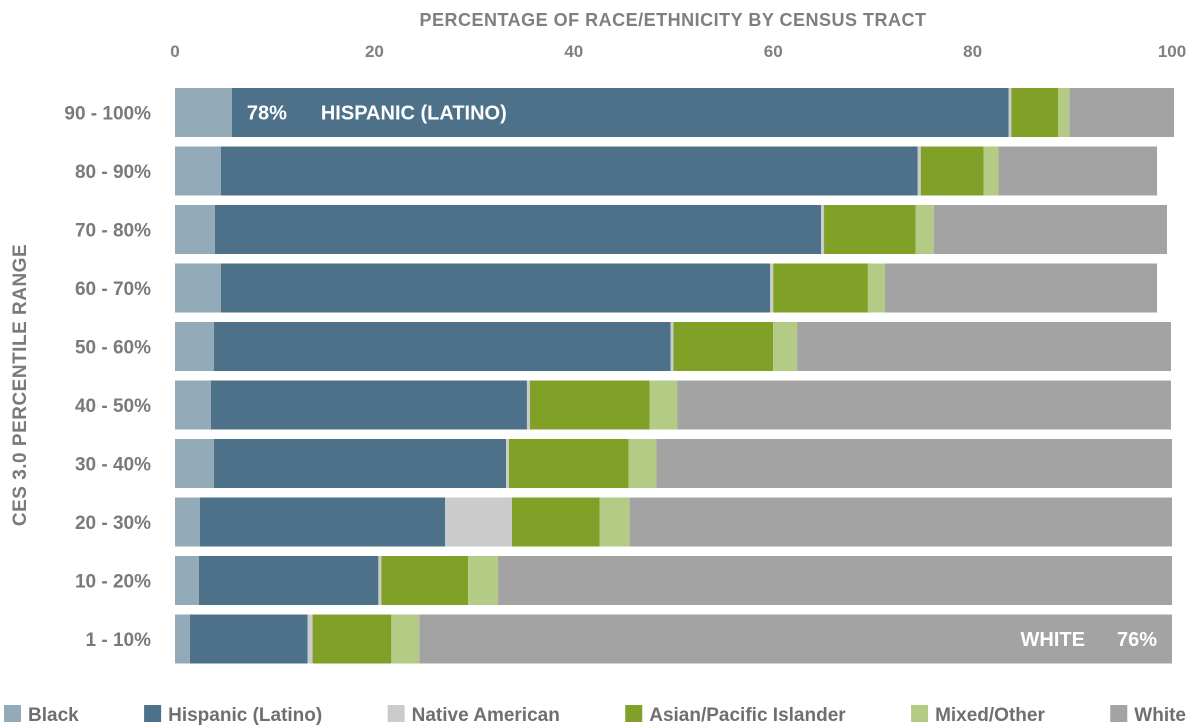 The width and height of the screenshot is (1195, 727). I want to click on y-axis-label: CES 3.0 PERCENTILE RANGE, so click(20, 385).